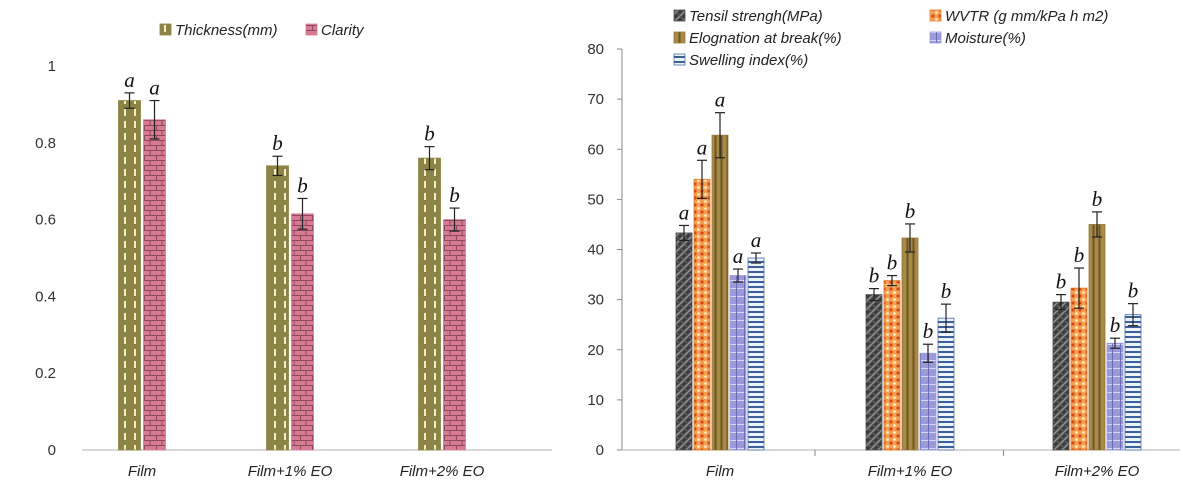 The width and height of the screenshot is (1183, 485). Describe the element at coordinates (45, 143) in the screenshot. I see `y-tick-label: 0.8` at that location.